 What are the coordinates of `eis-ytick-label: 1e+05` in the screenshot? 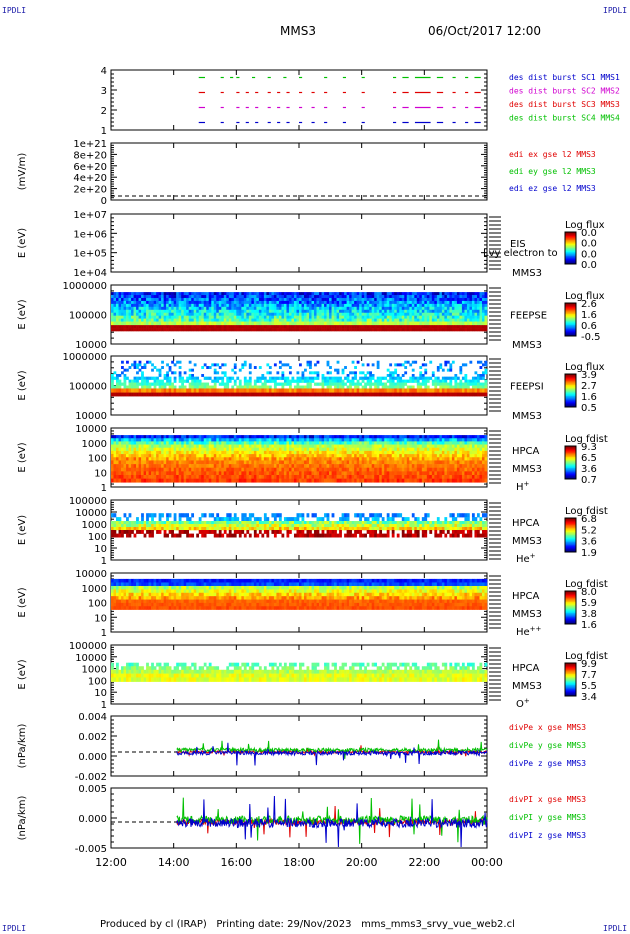 It's located at (90, 254).